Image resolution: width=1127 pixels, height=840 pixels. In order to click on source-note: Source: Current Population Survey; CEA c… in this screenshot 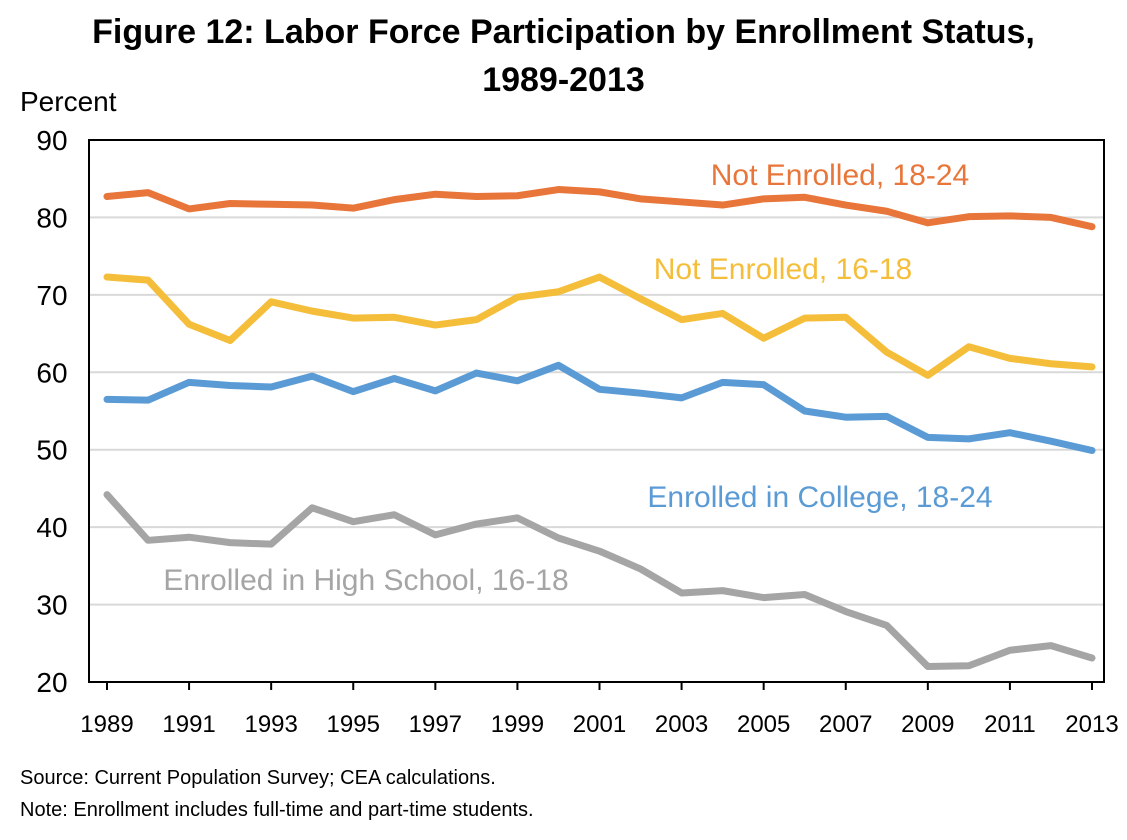, I will do `click(258, 778)`.